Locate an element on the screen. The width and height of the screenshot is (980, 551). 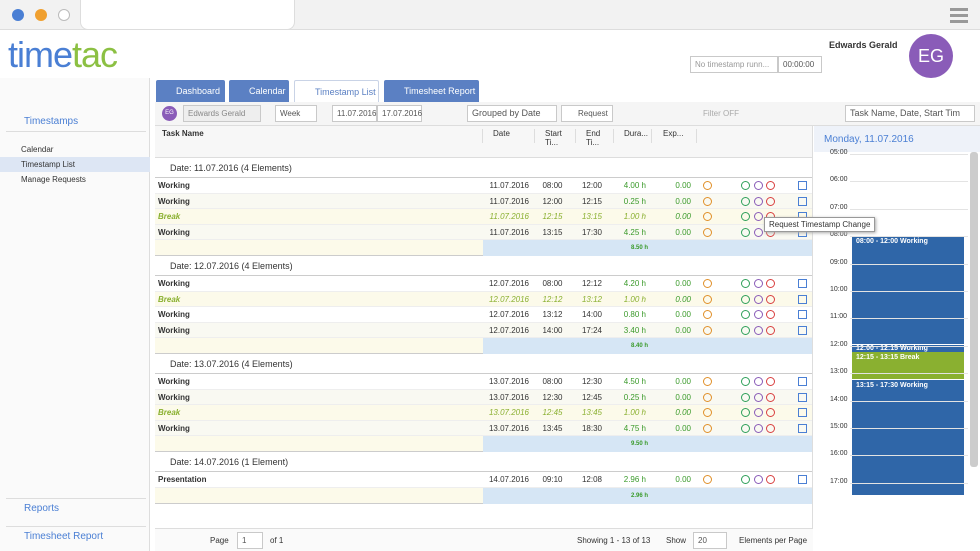
group-header: Date: 11.07.2016 (4 Elements) is located at coordinates (483, 168).